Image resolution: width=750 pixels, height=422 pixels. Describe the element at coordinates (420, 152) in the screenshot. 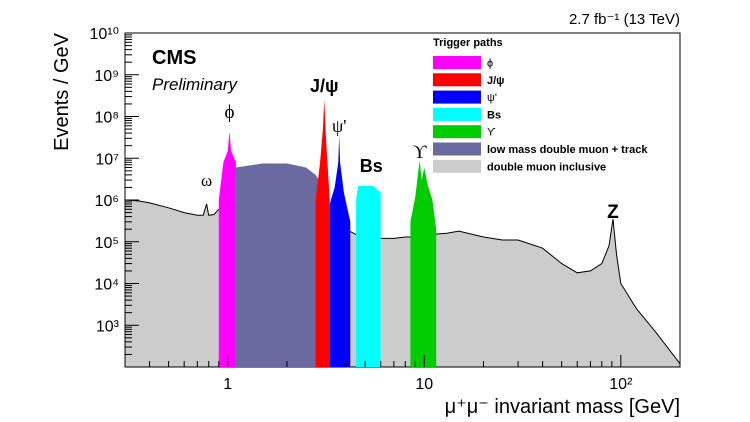

I see `peak-label: ϒ` at that location.